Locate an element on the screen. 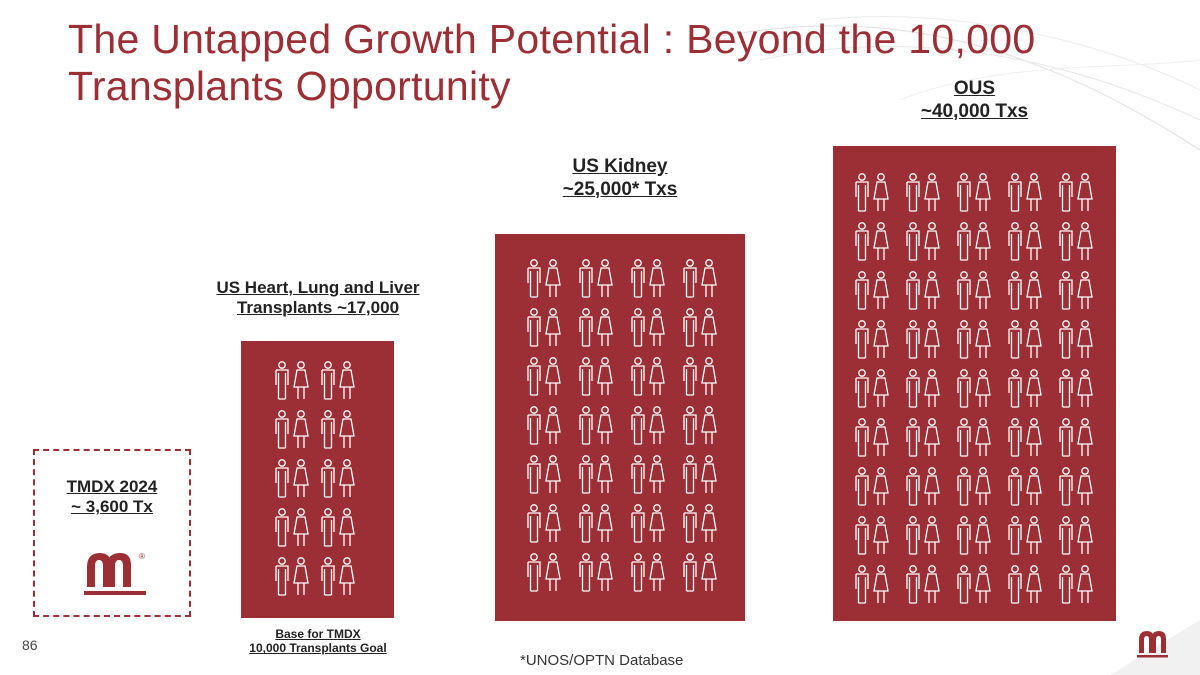 This screenshot has width=1200, height=675. title-line-2: Transplants Opportunity is located at coordinates (289, 86).